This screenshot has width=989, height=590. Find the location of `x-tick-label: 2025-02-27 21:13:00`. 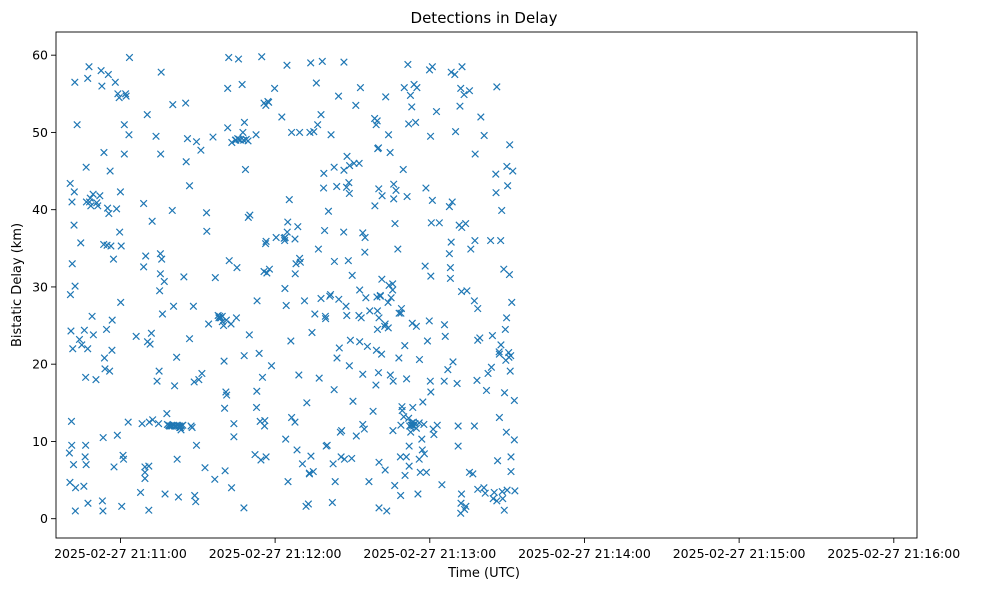

x-tick-label: 2025-02-27 21:13:00 is located at coordinates (429, 553).